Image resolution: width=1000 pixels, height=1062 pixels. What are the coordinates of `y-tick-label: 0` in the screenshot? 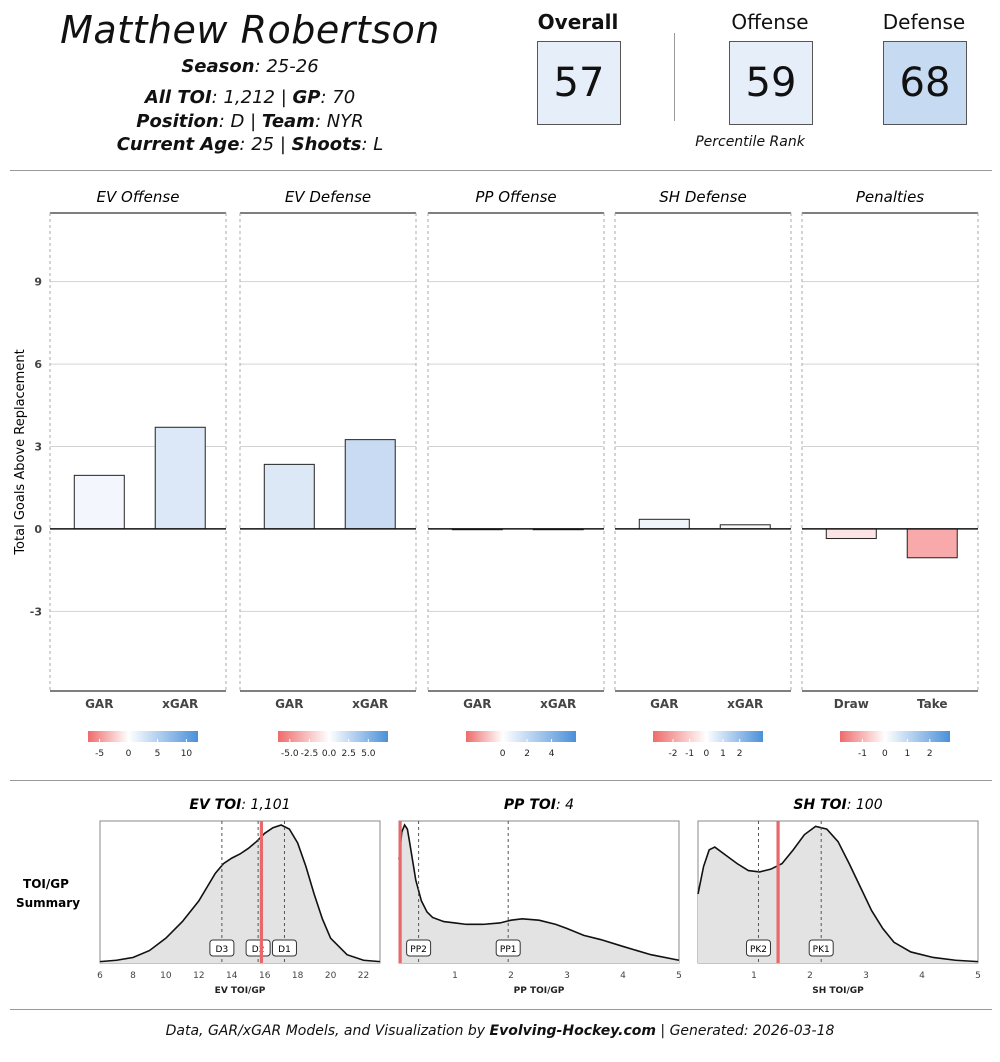 It's located at (38, 529).